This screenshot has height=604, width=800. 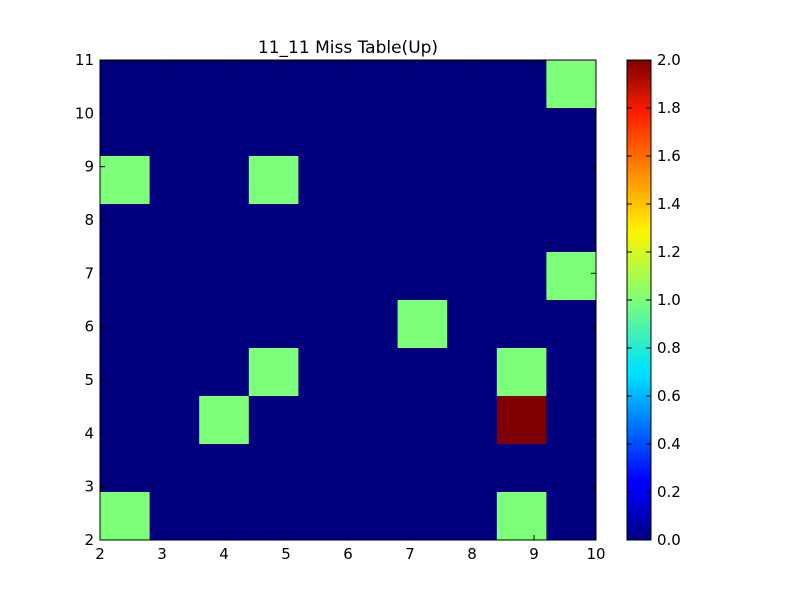 What do you see at coordinates (669, 444) in the screenshot?
I see `colorbar-tick-label: 0.4` at bounding box center [669, 444].